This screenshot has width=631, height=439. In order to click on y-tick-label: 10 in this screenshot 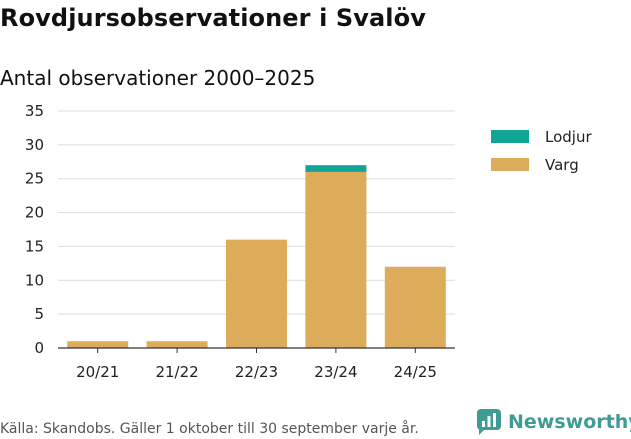, I will do `click(34, 280)`.